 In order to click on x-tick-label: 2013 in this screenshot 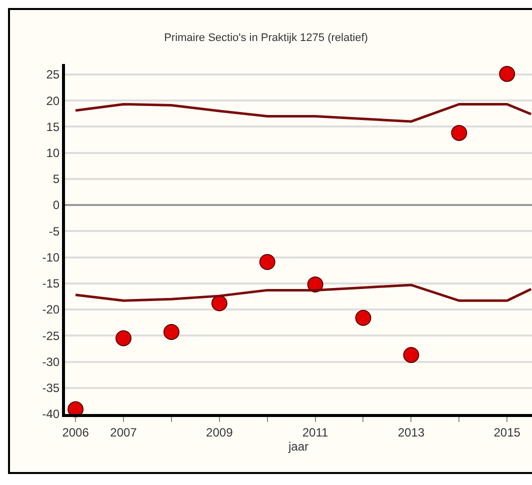, I will do `click(411, 432)`.